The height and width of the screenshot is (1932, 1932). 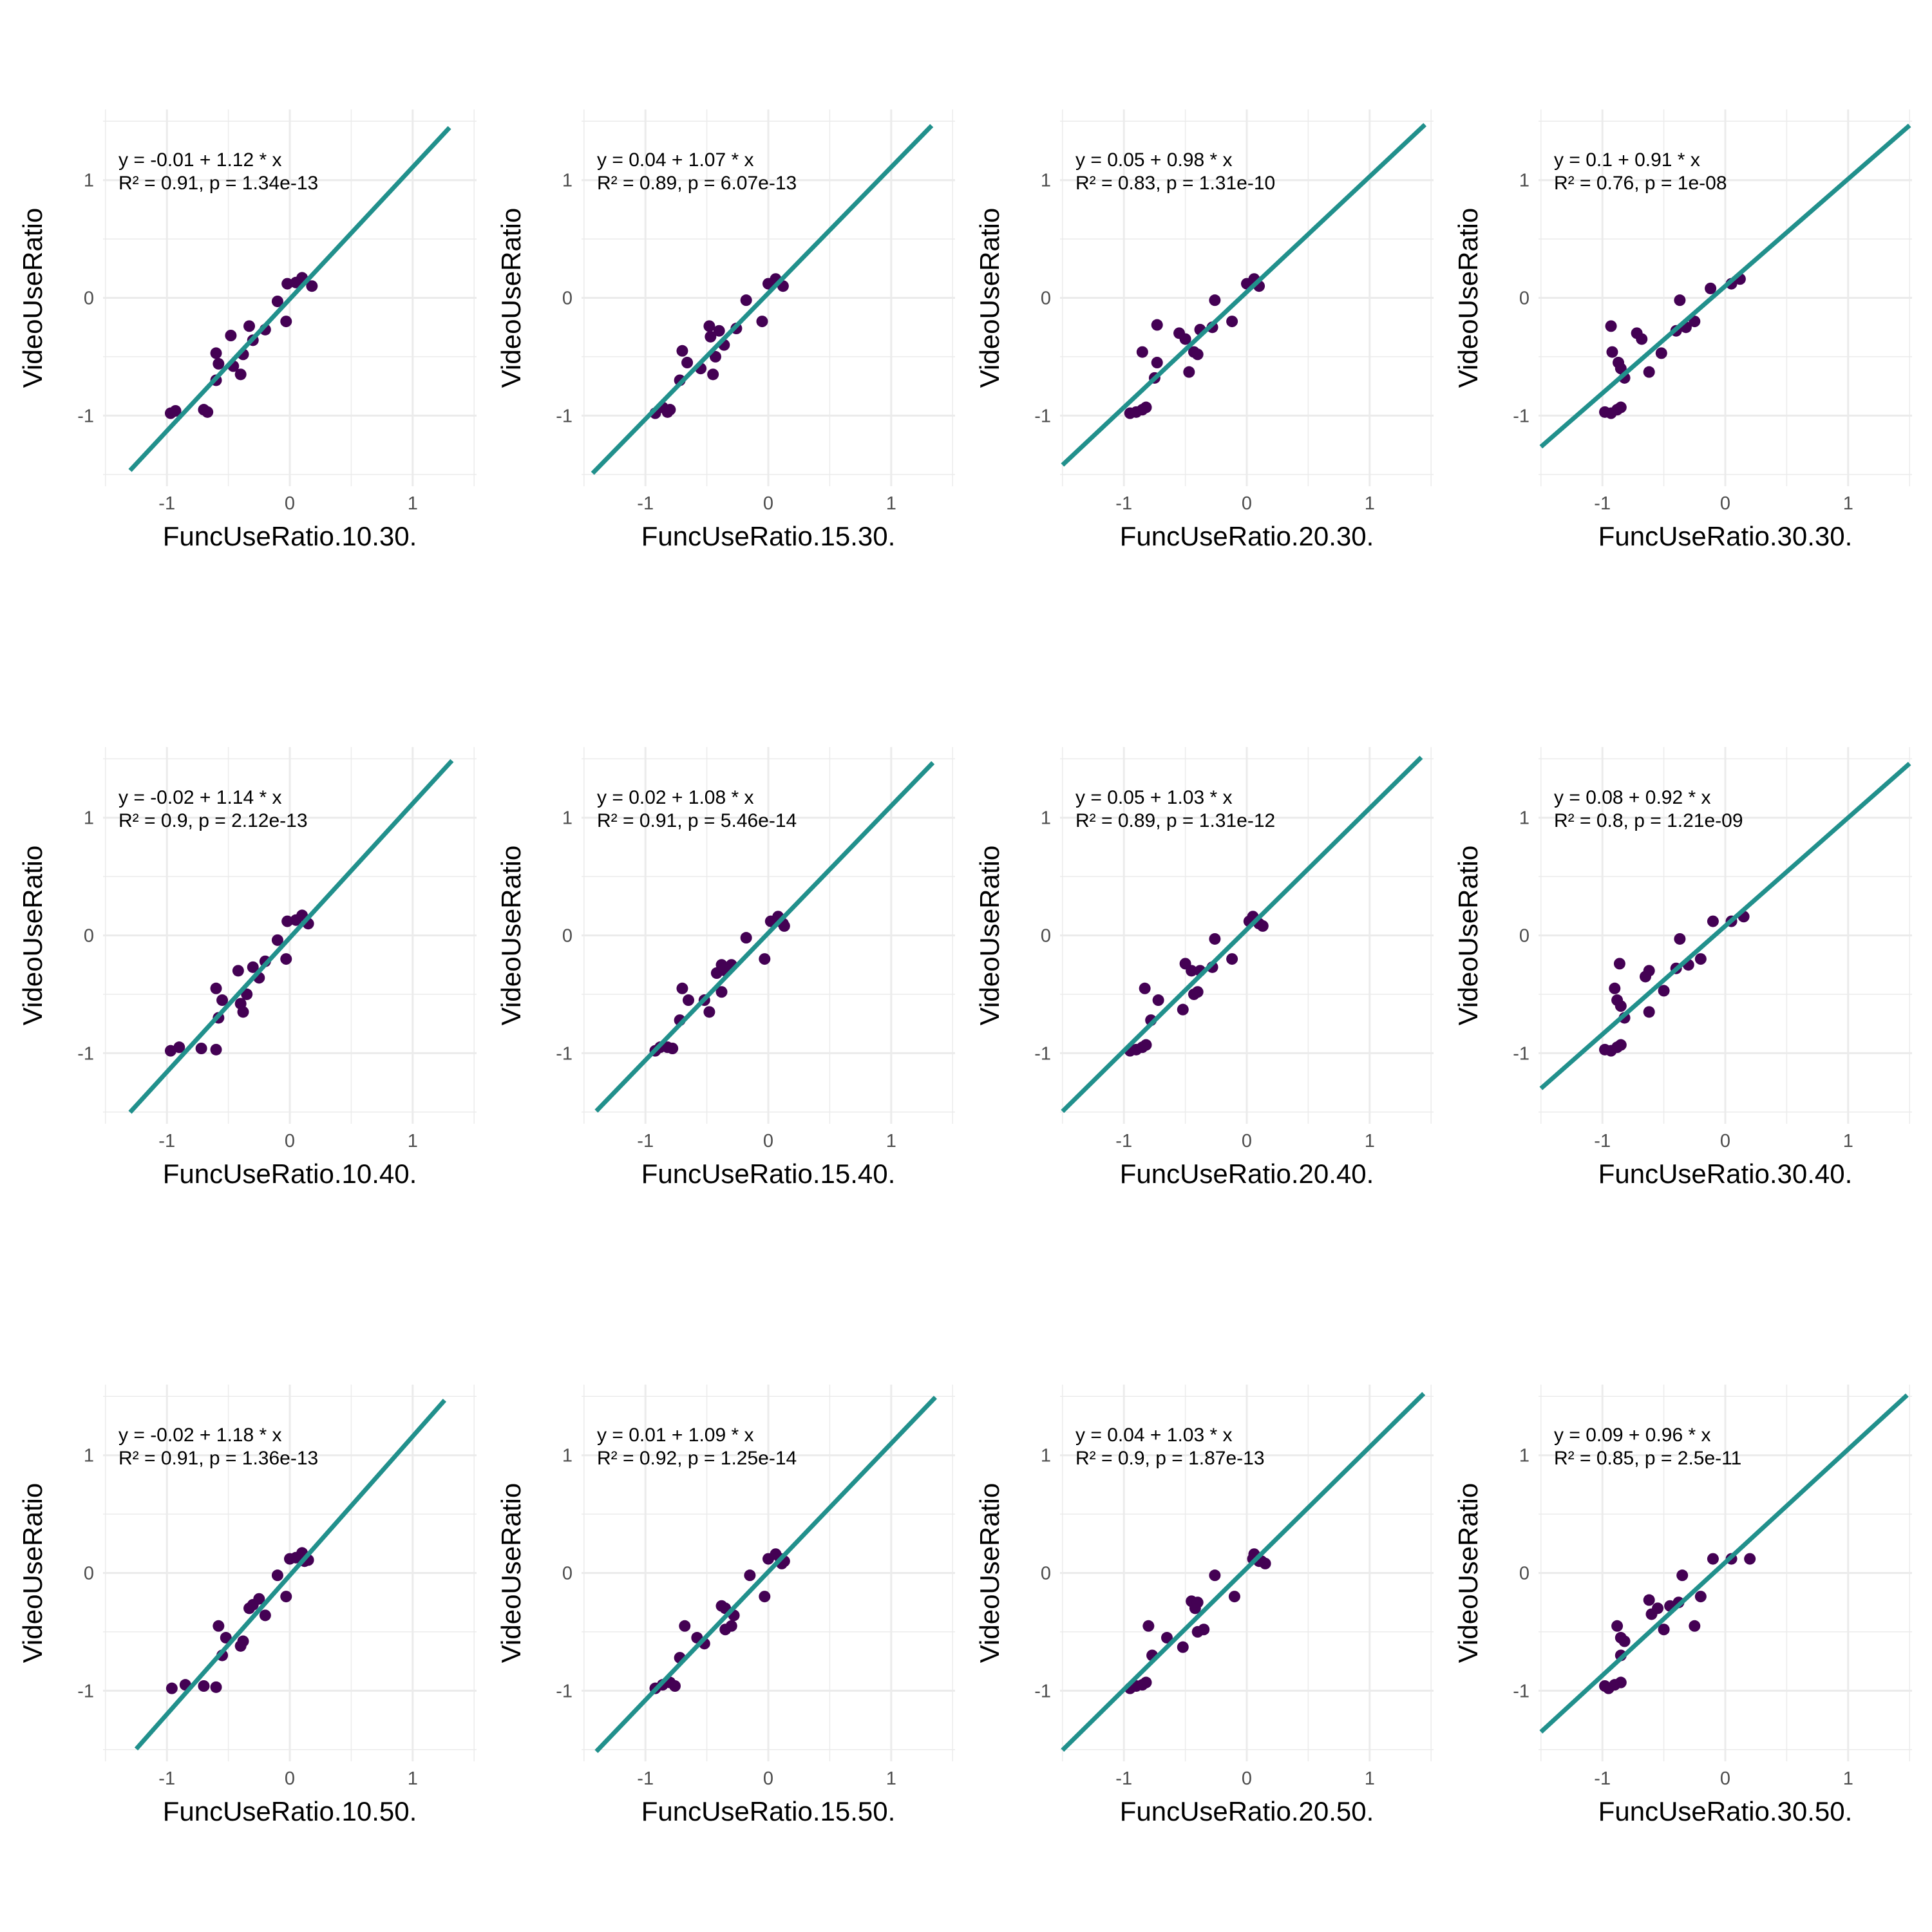 I want to click on fit-statistics: R² = 0.85, p = 2.5e-11, so click(x=1647, y=1459).